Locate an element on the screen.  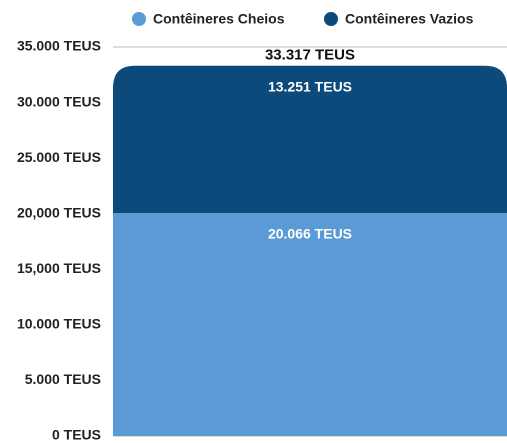
y-tick-label: 35.000 TEUS is located at coordinates (59, 46).